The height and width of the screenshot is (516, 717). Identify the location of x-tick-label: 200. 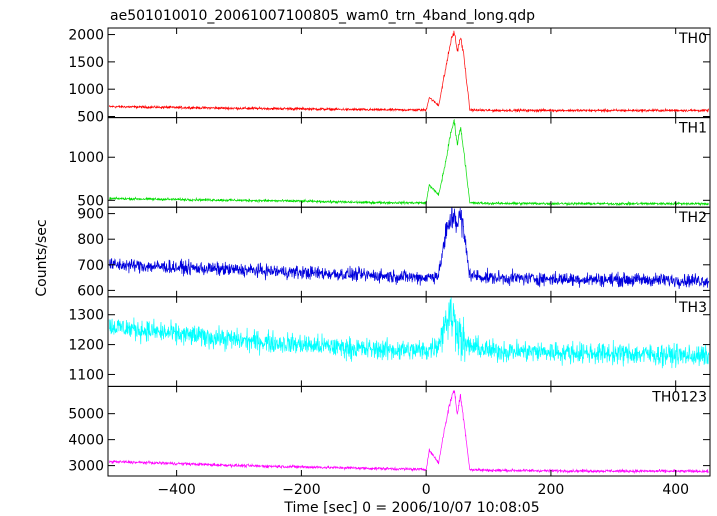
(551, 490).